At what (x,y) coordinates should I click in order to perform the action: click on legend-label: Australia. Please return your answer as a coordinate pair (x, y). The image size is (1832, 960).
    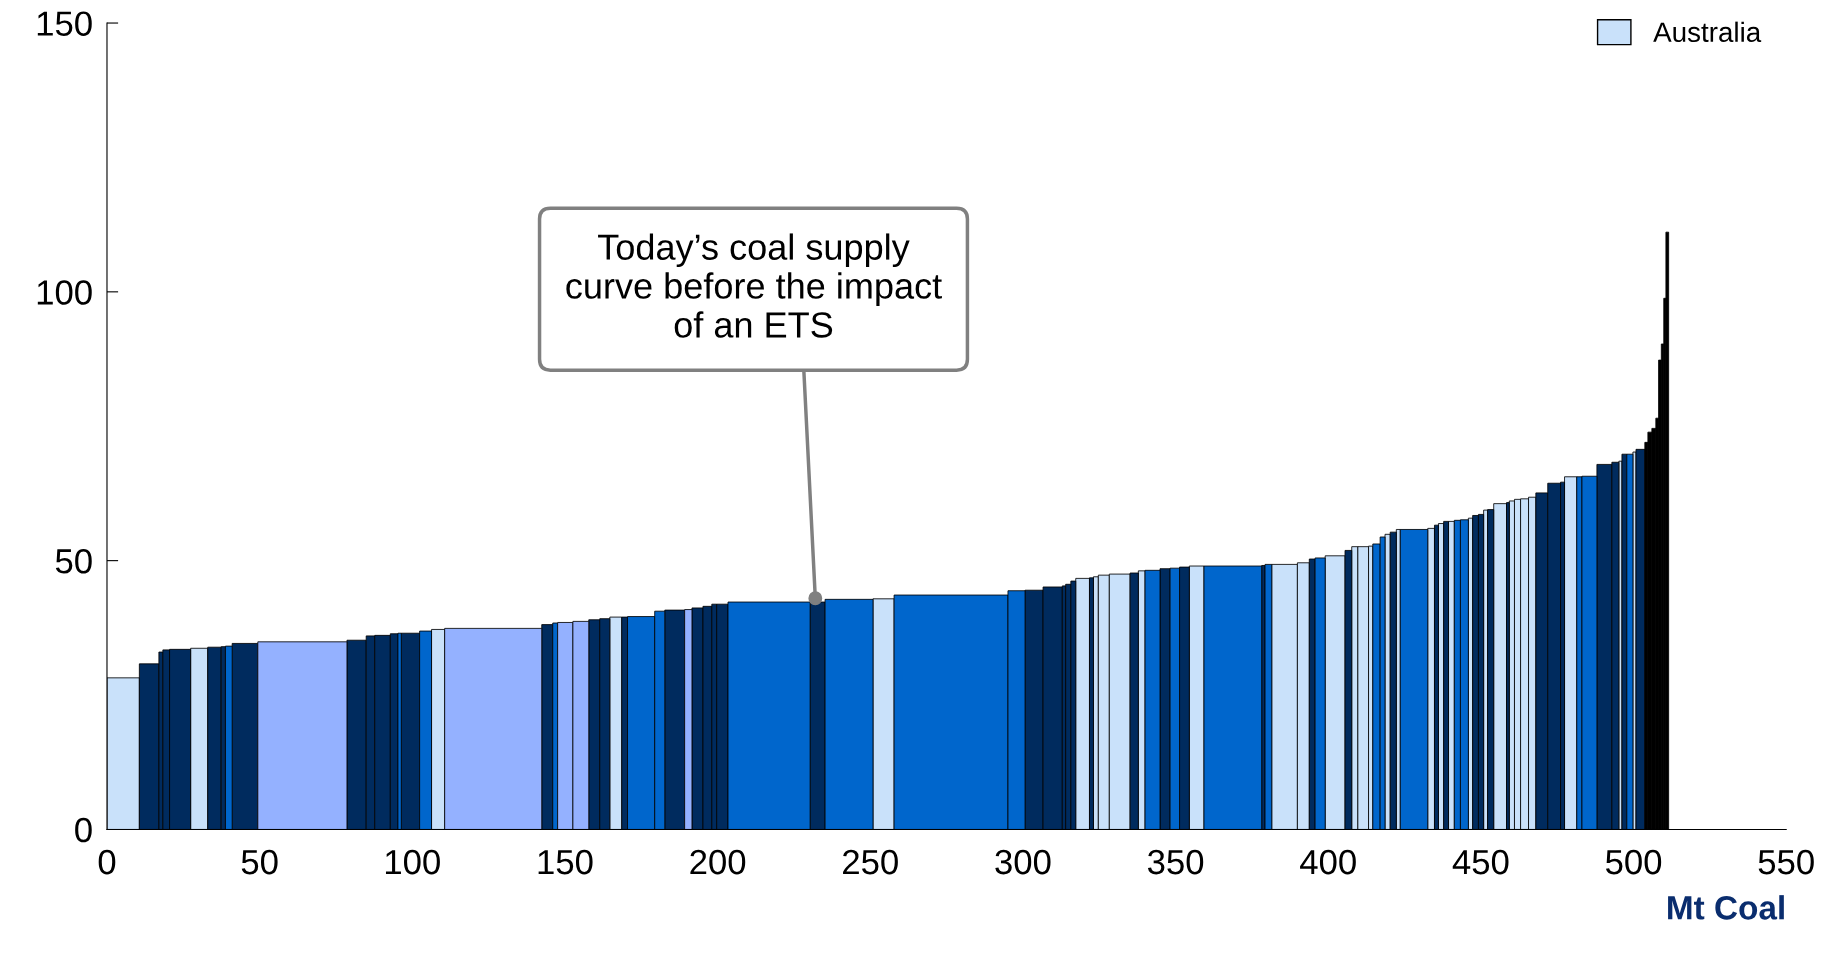
    Looking at the image, I should click on (1707, 32).